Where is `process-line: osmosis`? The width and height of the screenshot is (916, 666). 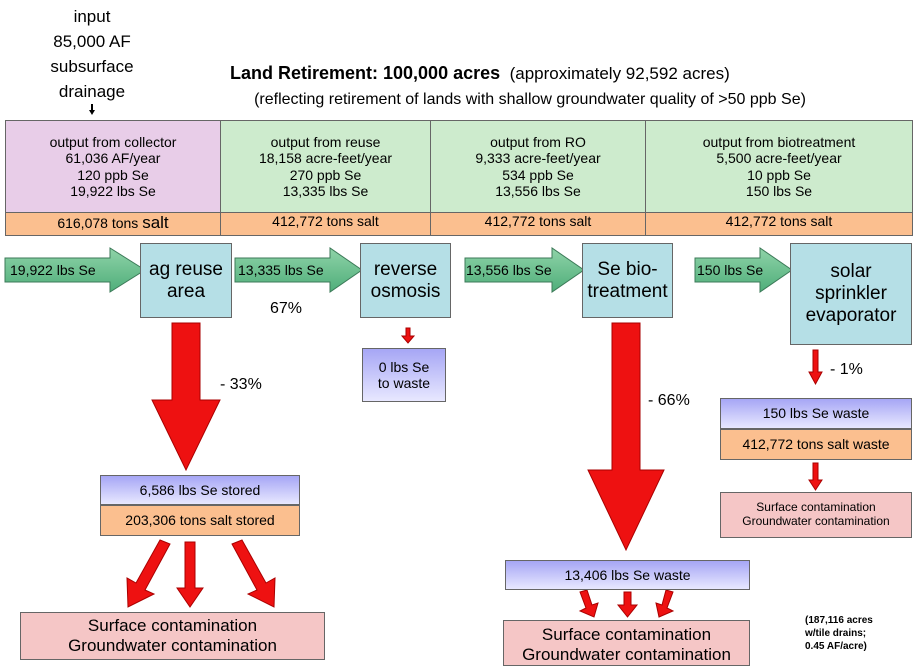 process-line: osmosis is located at coordinates (405, 291).